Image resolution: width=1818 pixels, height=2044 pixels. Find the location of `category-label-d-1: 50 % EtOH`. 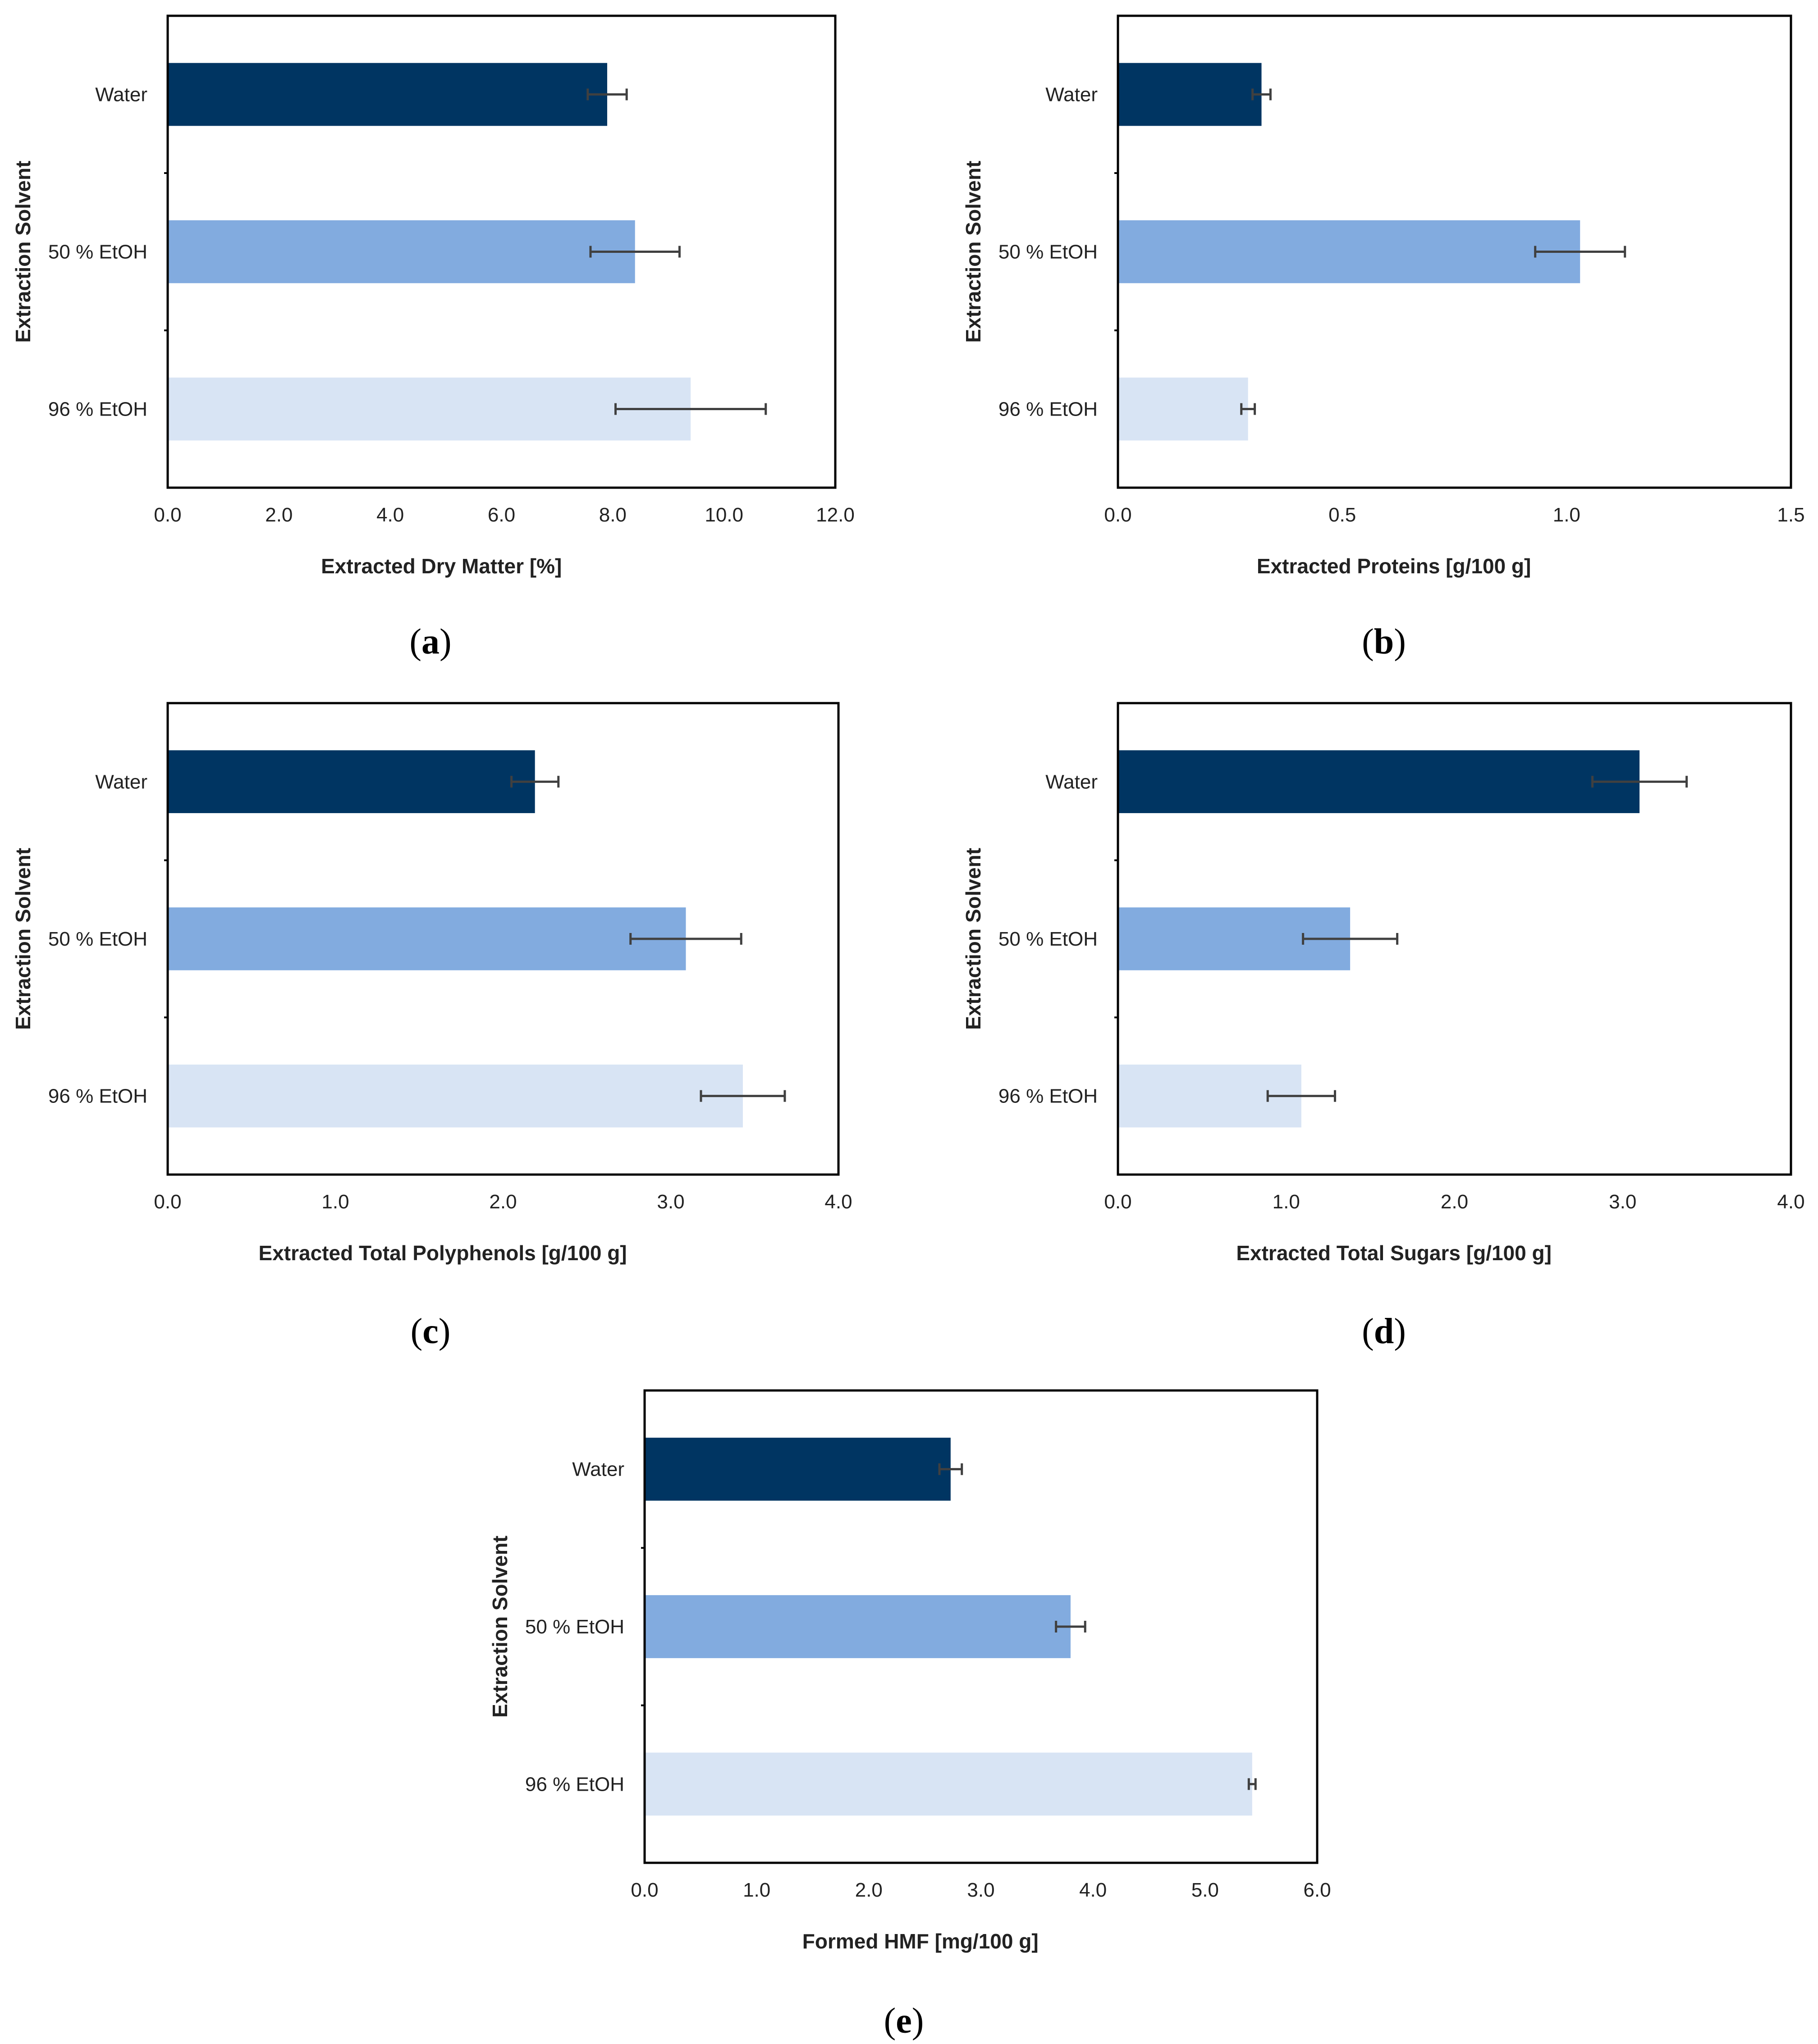

category-label-d-1: 50 % EtOH is located at coordinates (1048, 939).